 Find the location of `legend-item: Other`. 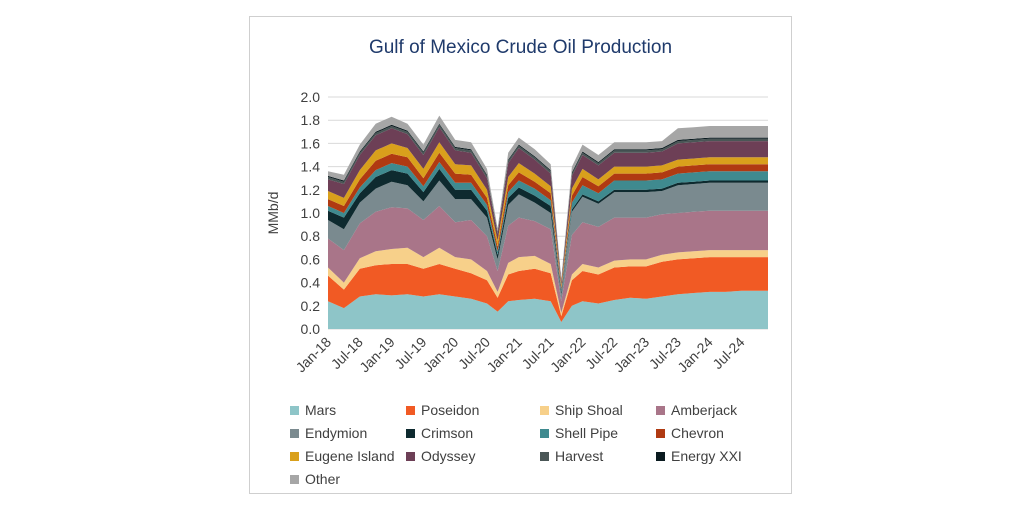

legend-item: Other is located at coordinates (348, 479).